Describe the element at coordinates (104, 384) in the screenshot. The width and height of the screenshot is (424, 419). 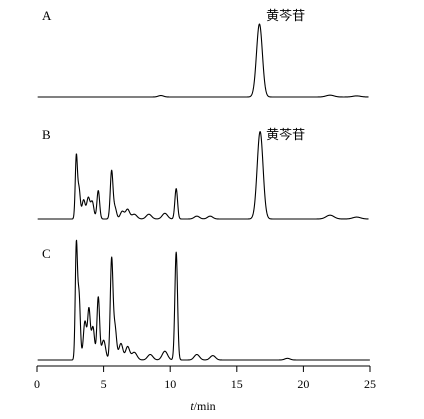
I see `x-tick-label: 5` at that location.